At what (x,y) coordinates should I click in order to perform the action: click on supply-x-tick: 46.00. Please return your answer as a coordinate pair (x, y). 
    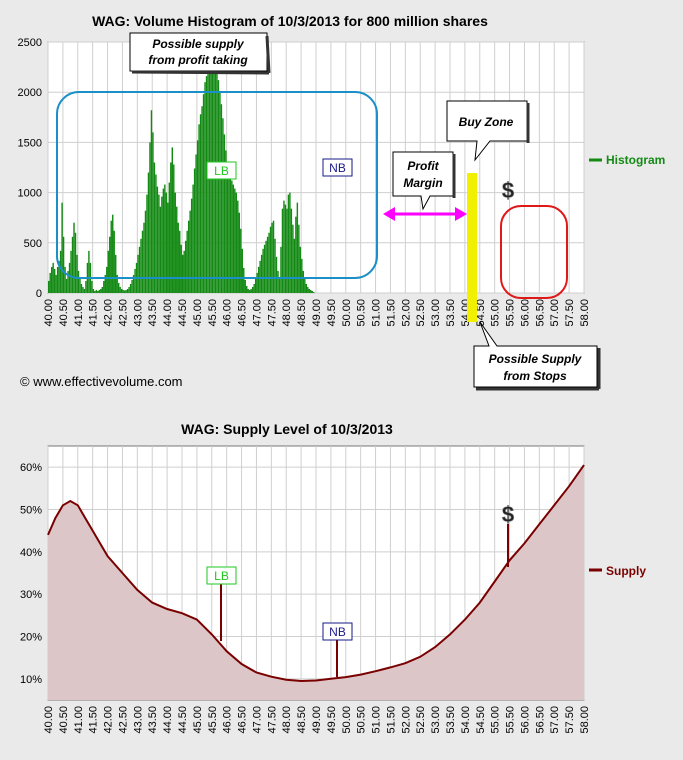
    Looking at the image, I should click on (228, 720).